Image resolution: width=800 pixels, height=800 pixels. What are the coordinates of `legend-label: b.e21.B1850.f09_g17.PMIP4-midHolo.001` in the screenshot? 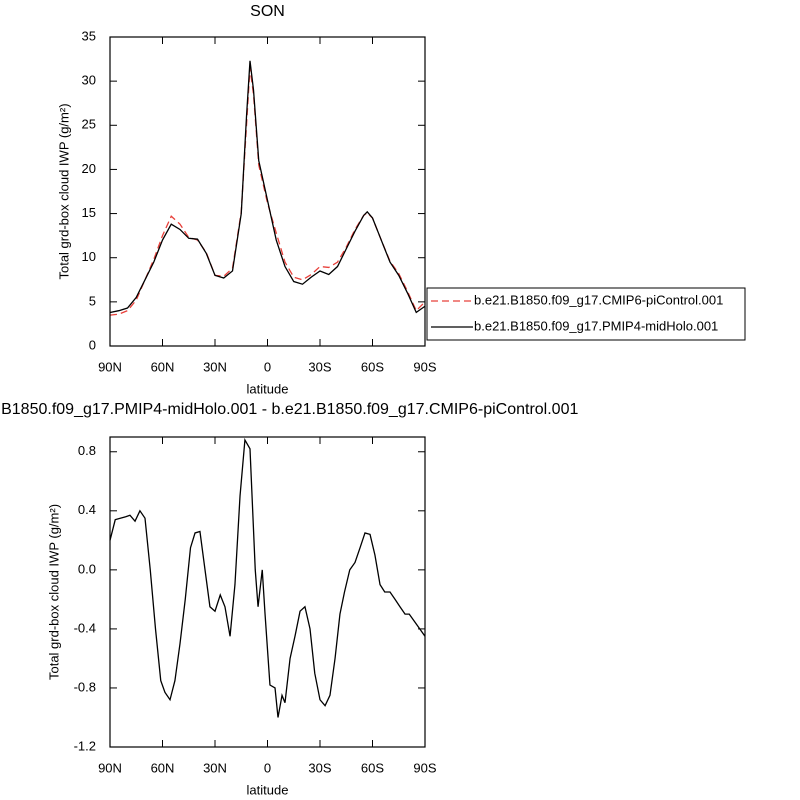 It's located at (596, 325).